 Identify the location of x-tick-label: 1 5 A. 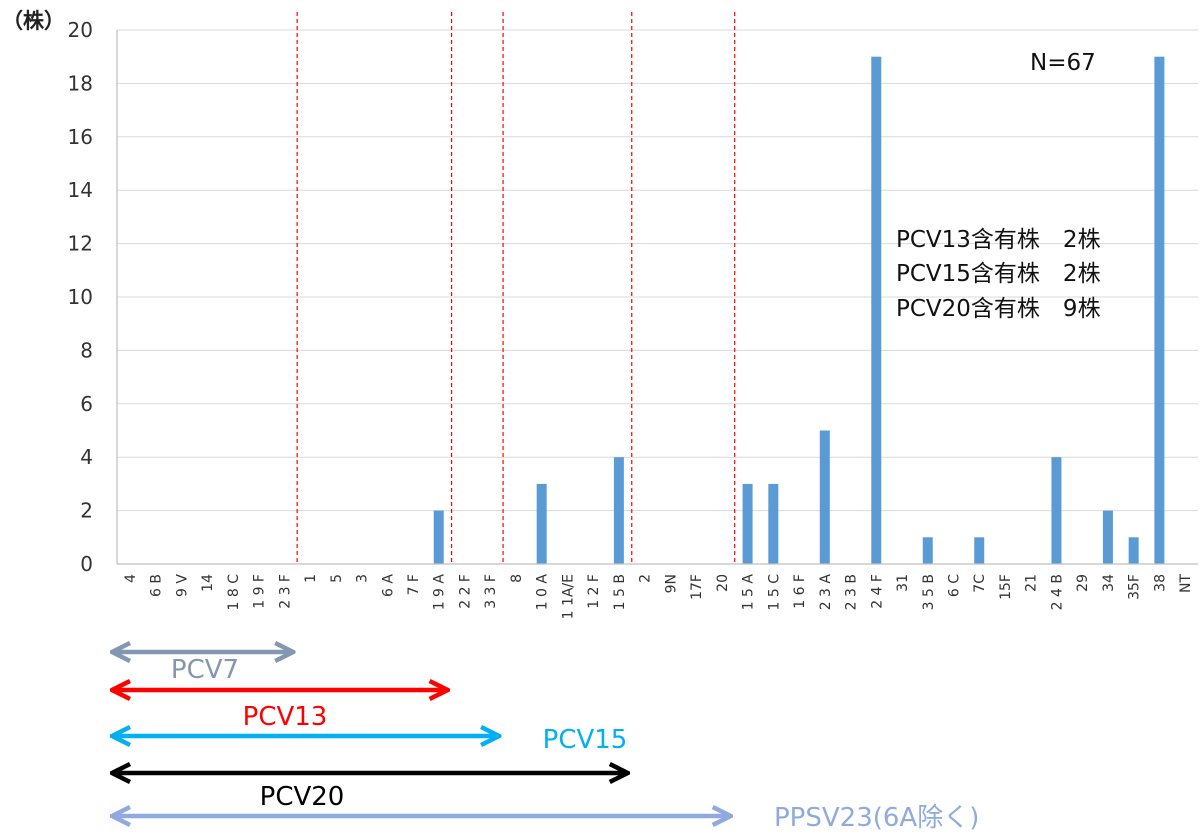
(749, 592).